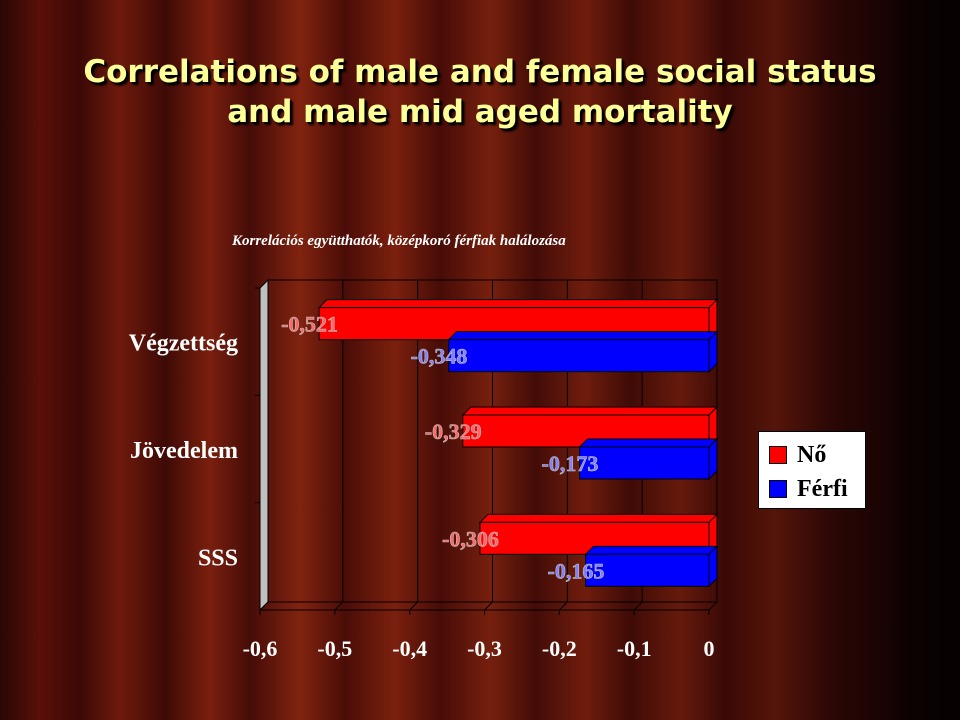  What do you see at coordinates (439, 356) in the screenshot?
I see `data-label: -0,348` at bounding box center [439, 356].